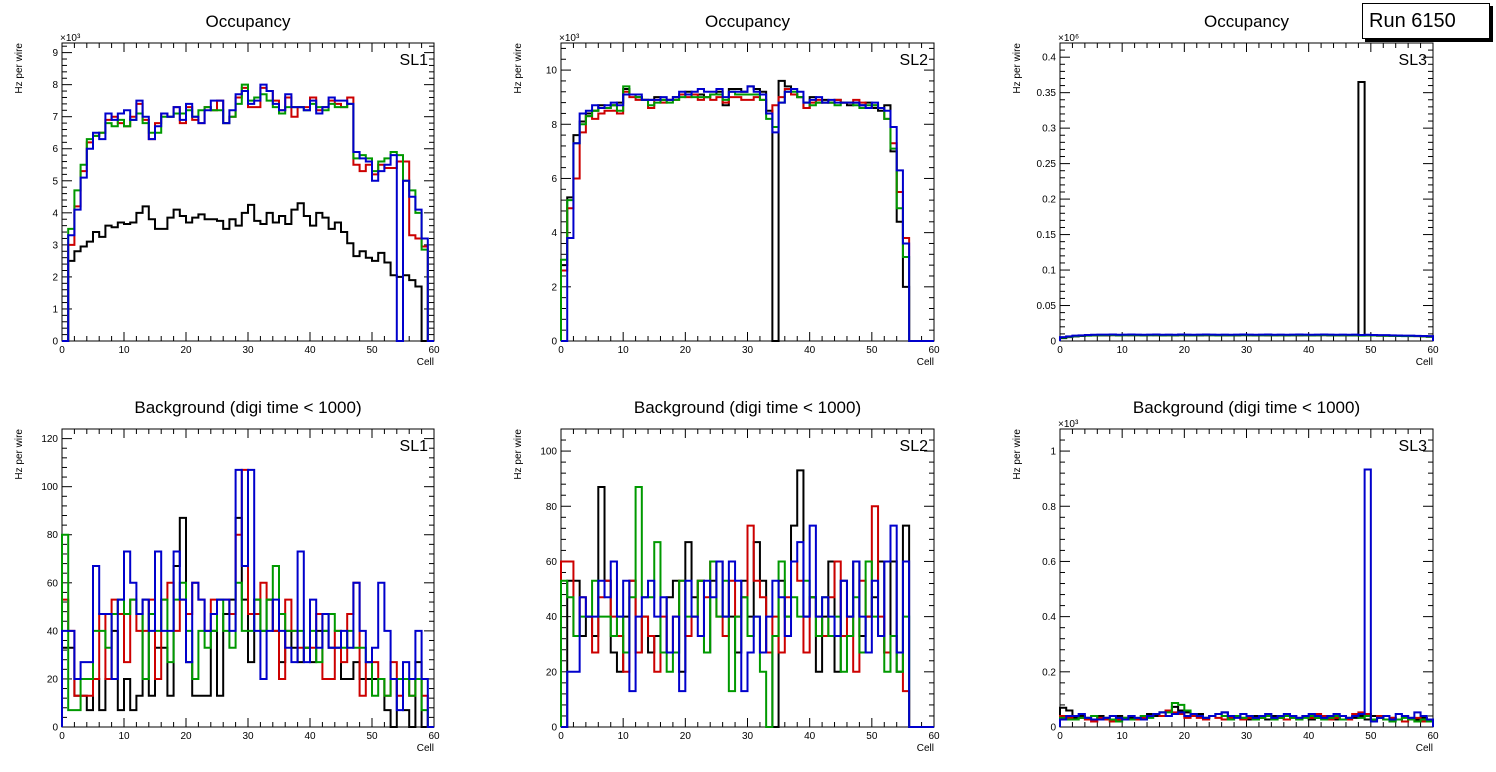 This screenshot has height=772, width=1496. I want to click on y-tick-label: 5, so click(55, 181).